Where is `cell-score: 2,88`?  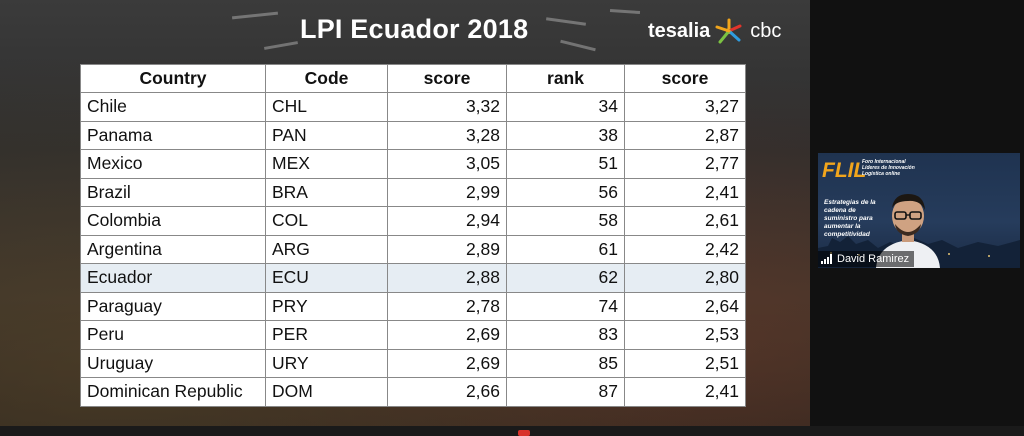 cell-score: 2,88 is located at coordinates (447, 278).